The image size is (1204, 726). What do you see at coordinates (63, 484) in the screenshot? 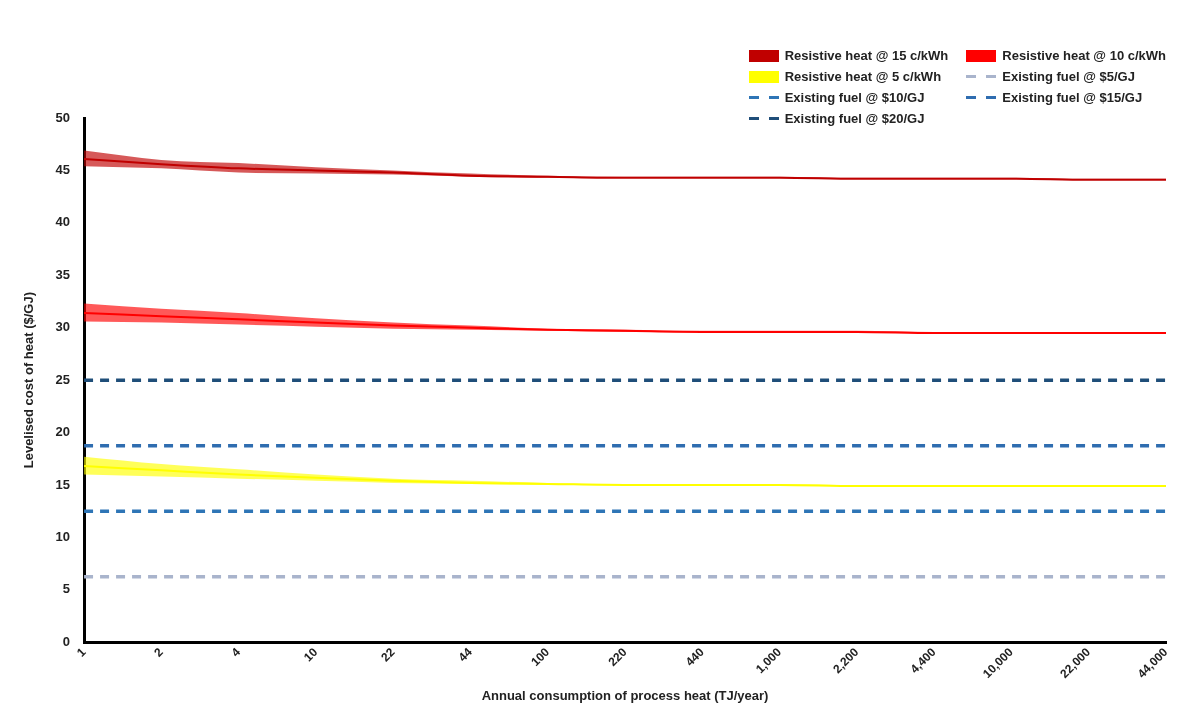
I see `y-tick-label: 15` at bounding box center [63, 484].